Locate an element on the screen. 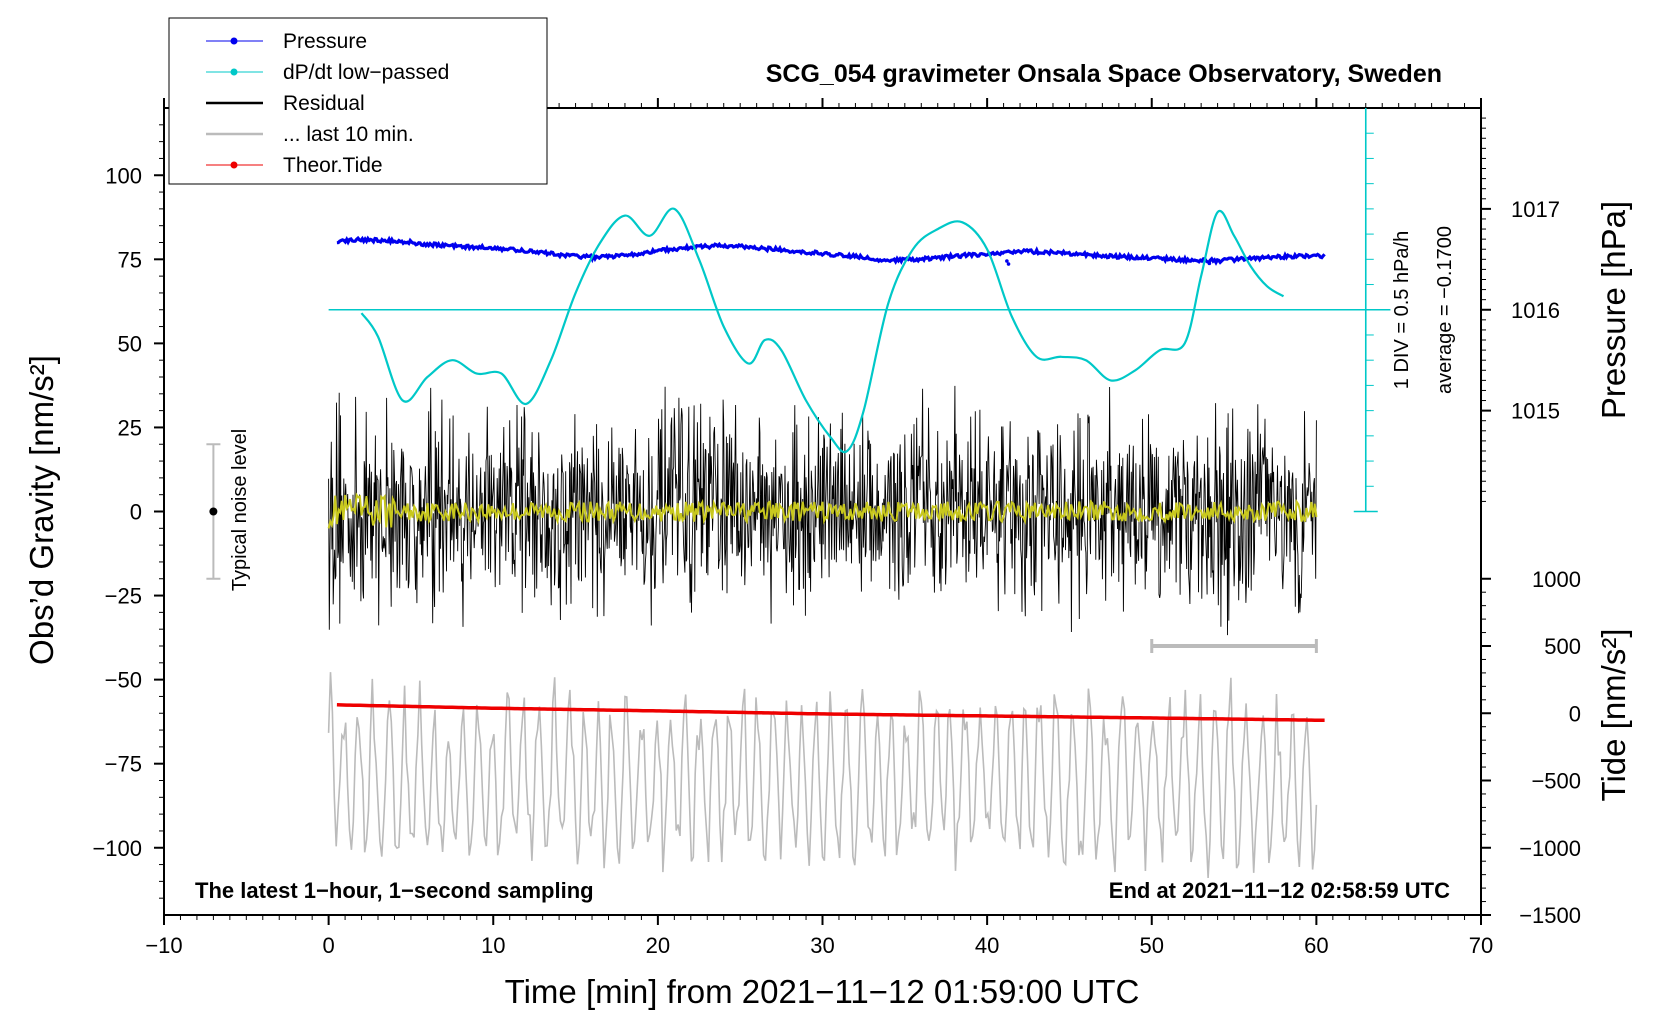 This screenshot has width=1660, height=1020. last10-line is located at coordinates (822, 775).